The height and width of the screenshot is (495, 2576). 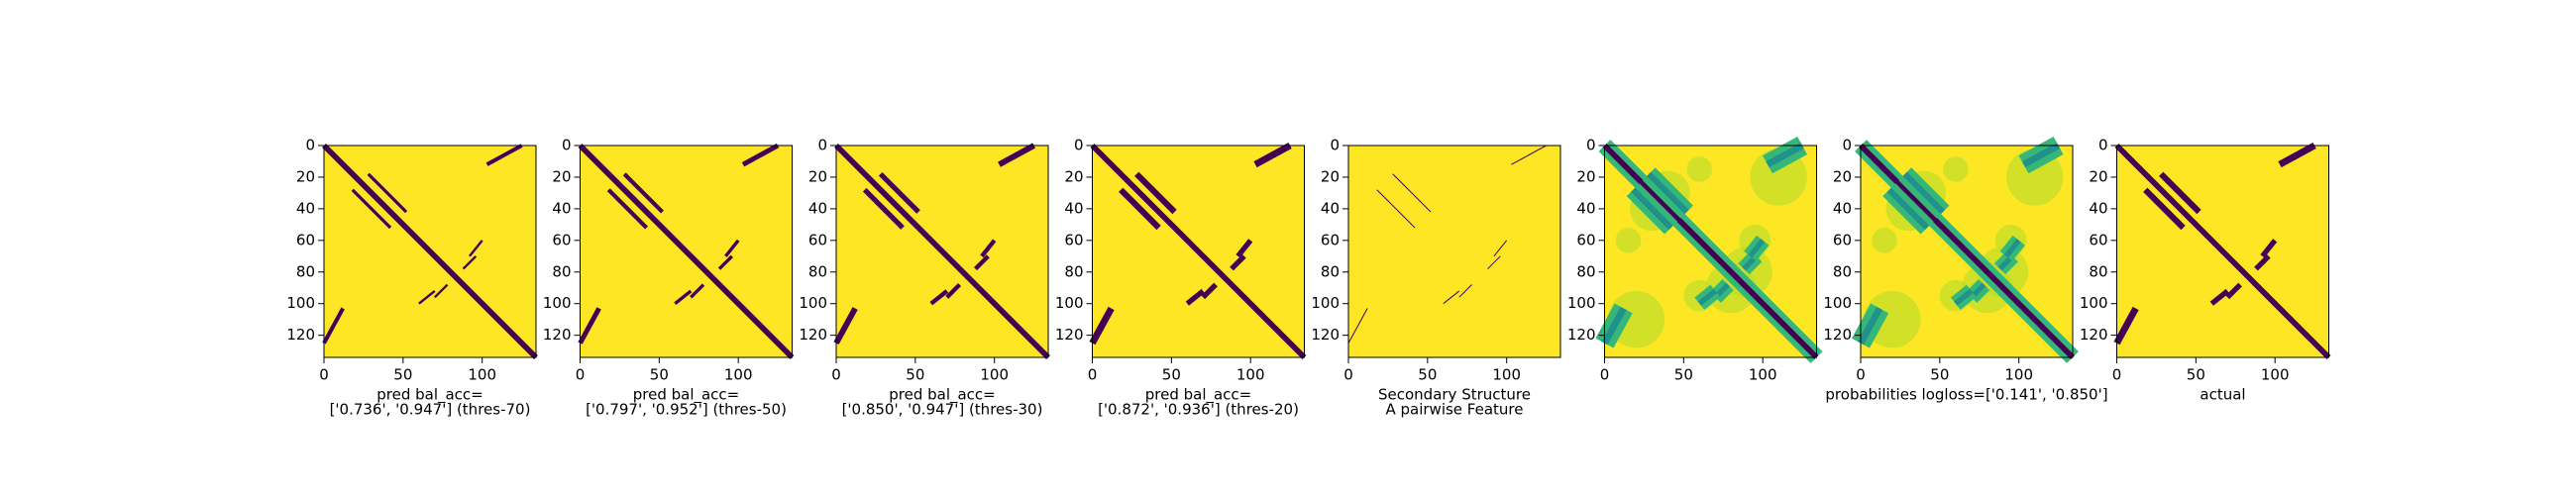 What do you see at coordinates (1454, 252) in the screenshot?
I see `heatmap-background` at bounding box center [1454, 252].